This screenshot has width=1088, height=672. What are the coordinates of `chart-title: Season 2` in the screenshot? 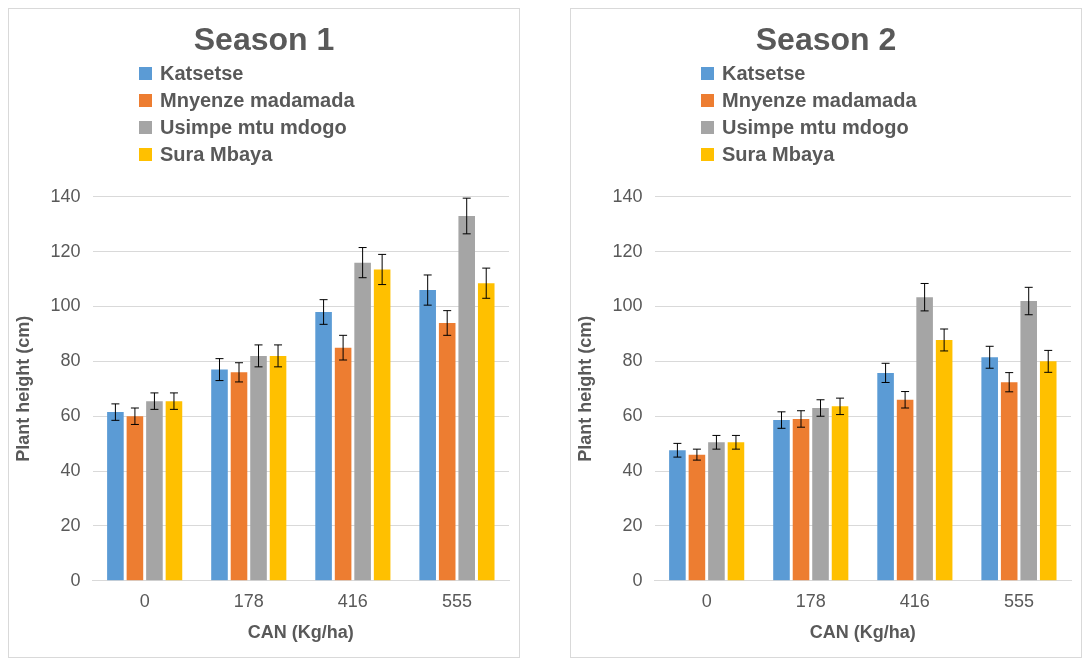 It's located at (826, 39).